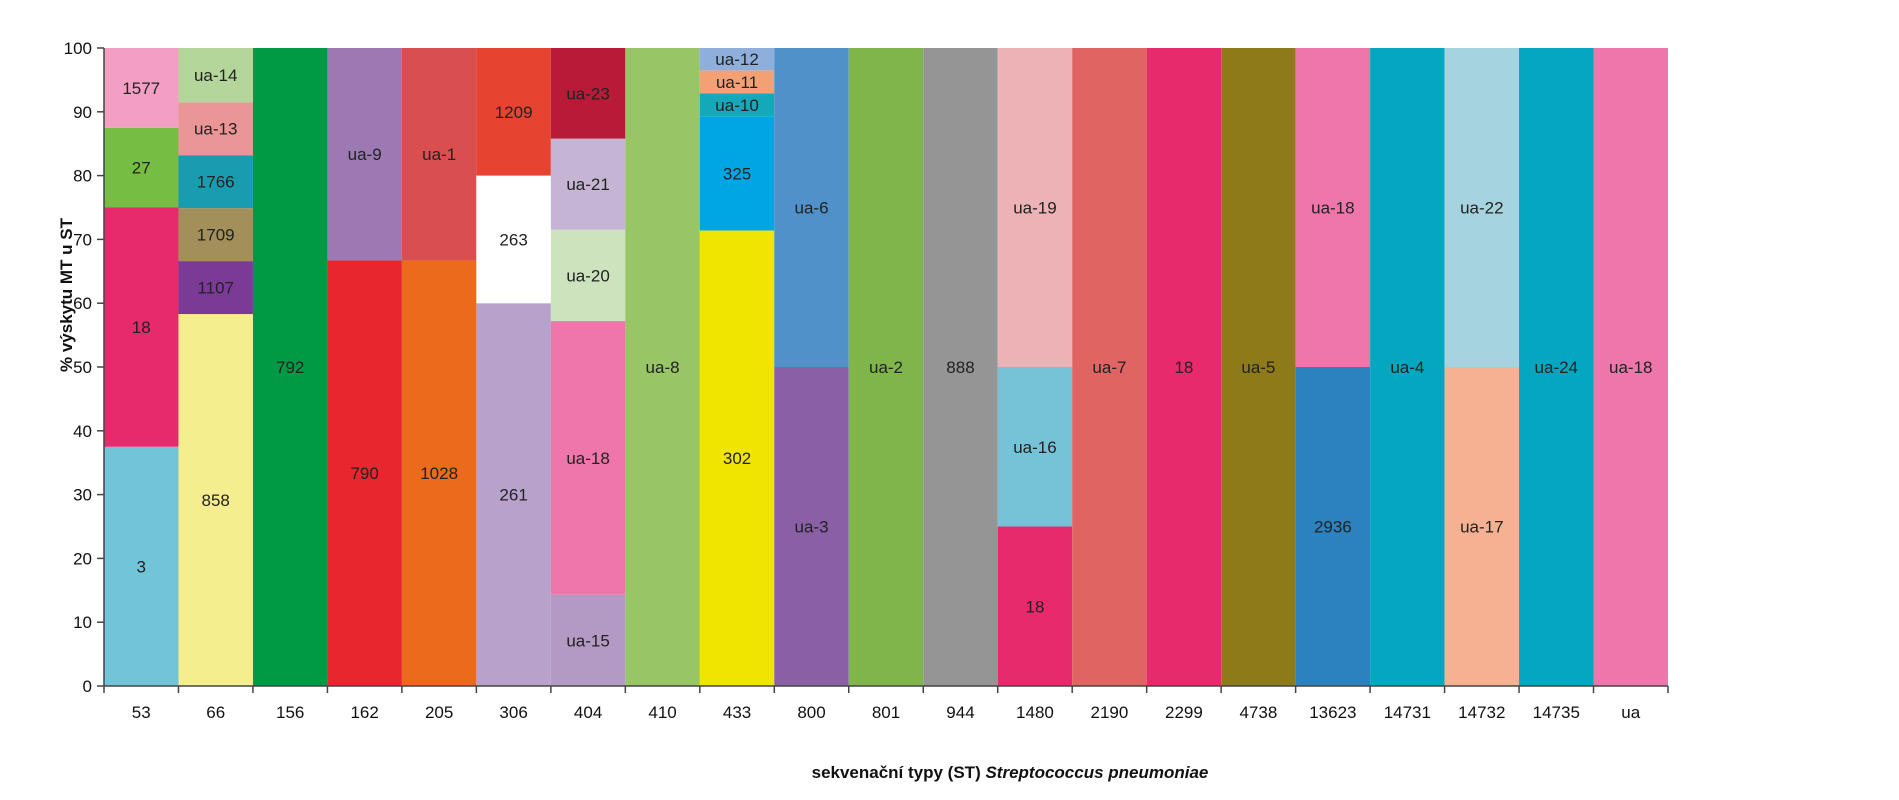  Describe the element at coordinates (1481, 712) in the screenshot. I see `x-tick-label: 14732` at that location.